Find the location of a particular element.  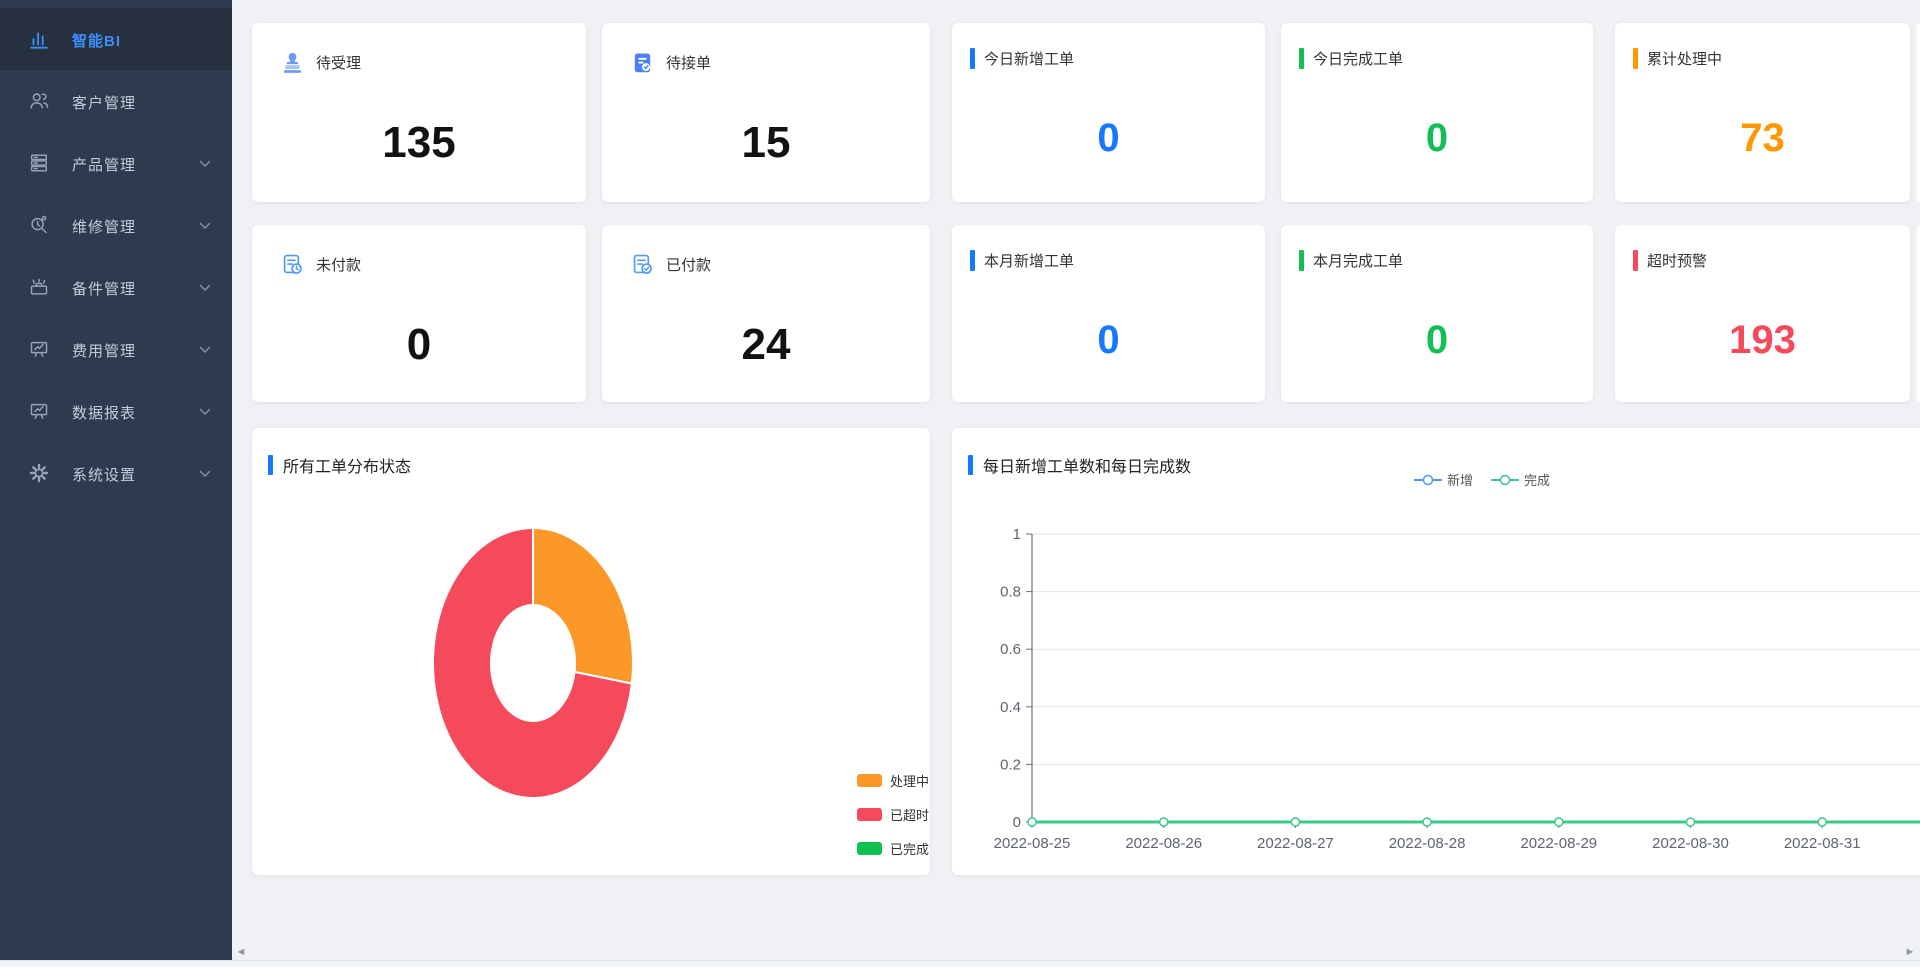

legend-item-处理中: 处理中 is located at coordinates (893, 781).